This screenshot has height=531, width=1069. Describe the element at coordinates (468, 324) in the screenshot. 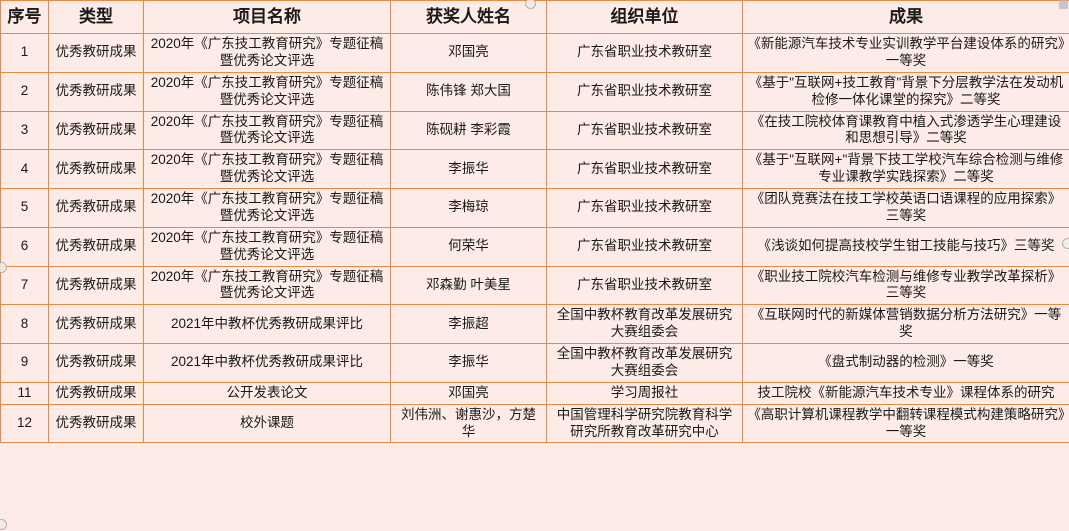

I see `cell-winner: 李振超` at that location.